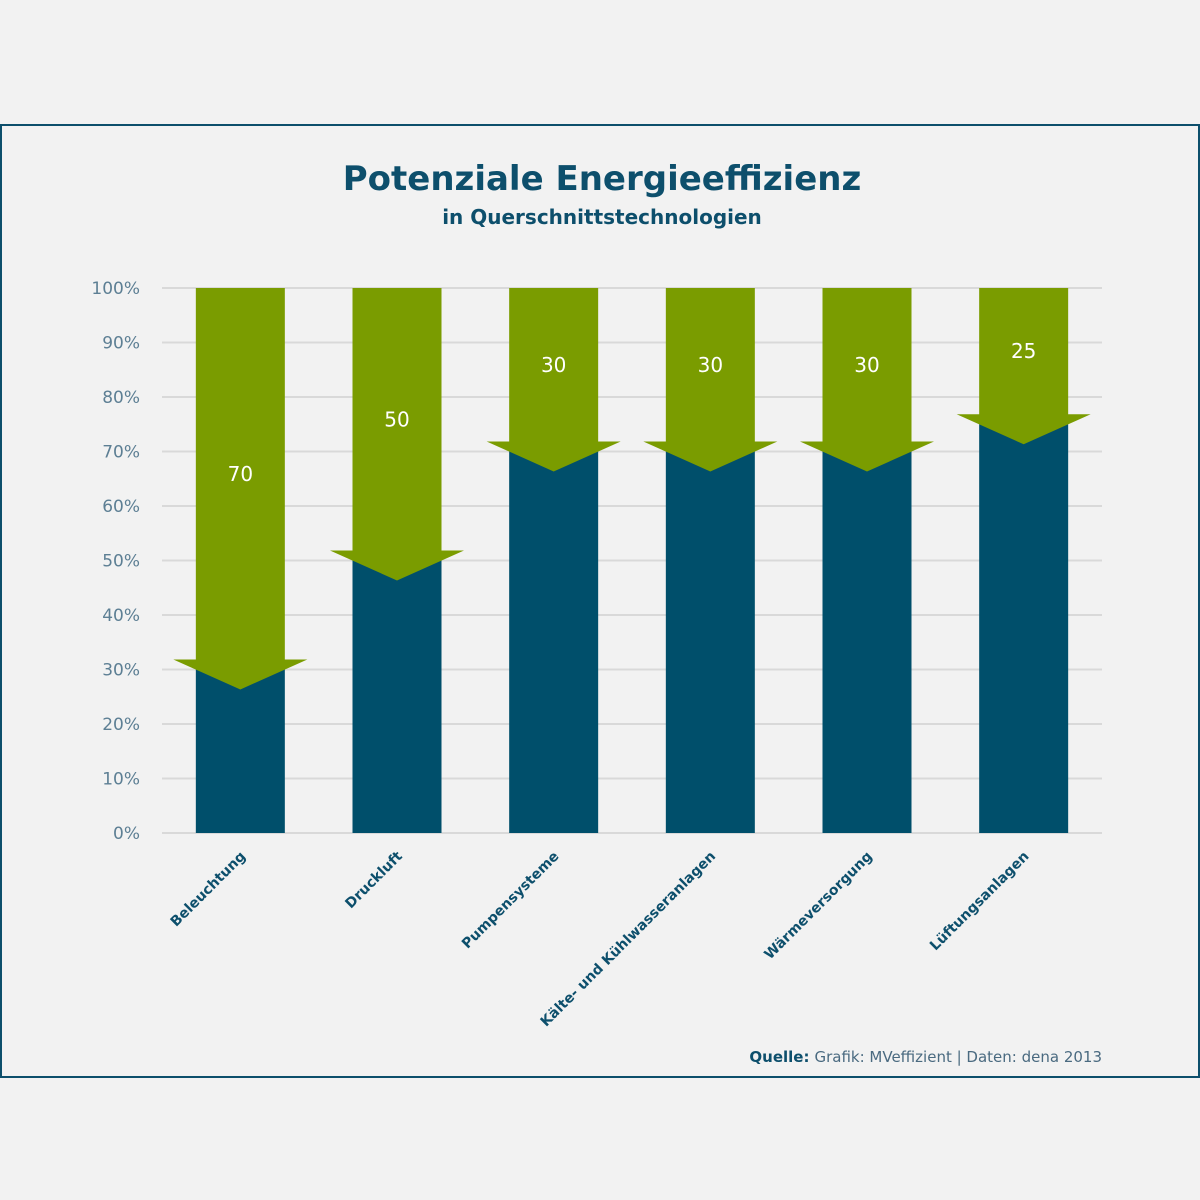  What do you see at coordinates (121, 507) in the screenshot?
I see `y-tick-label: 60%` at bounding box center [121, 507].